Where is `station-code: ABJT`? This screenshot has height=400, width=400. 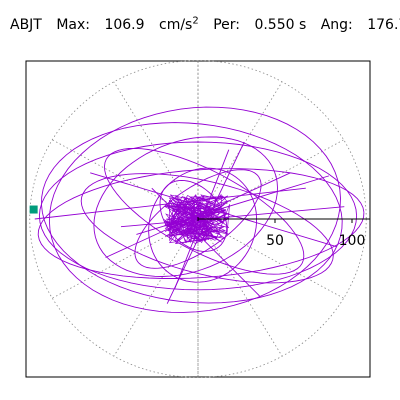
station-code: ABJT is located at coordinates (26, 24).